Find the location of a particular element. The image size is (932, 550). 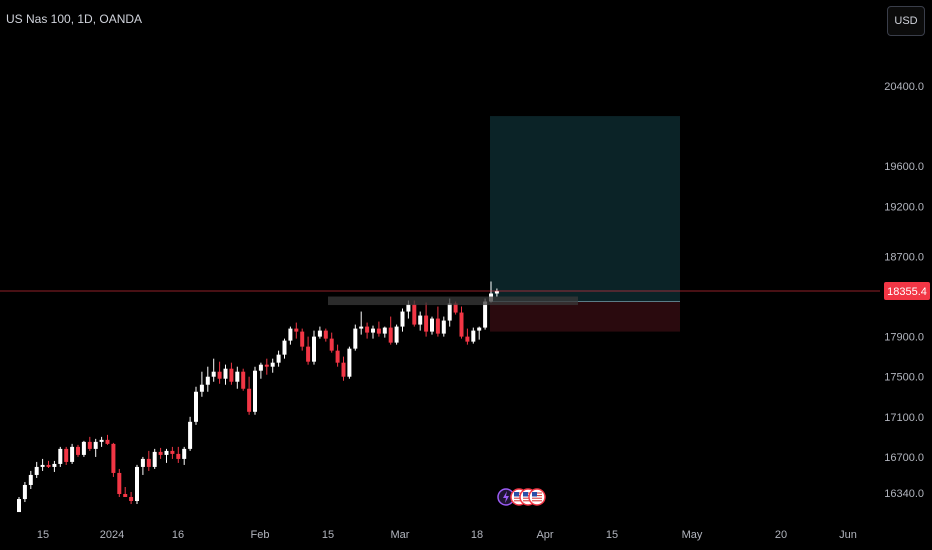

time-axis: 15 2024 16 Feb 15 Mar 18 Apr 15 May 20 Jun is located at coordinates (447, 535).